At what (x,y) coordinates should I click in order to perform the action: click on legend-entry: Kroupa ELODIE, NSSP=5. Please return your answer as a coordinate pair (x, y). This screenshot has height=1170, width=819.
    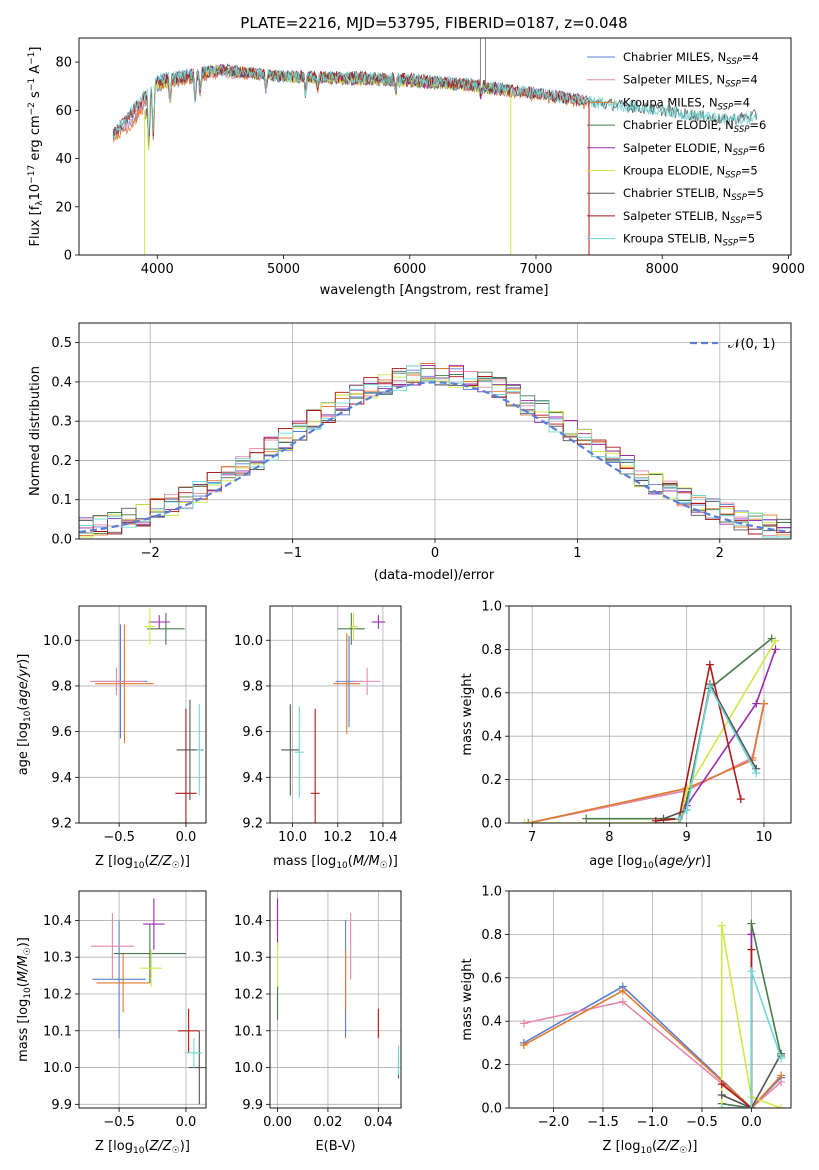
    Looking at the image, I should click on (690, 172).